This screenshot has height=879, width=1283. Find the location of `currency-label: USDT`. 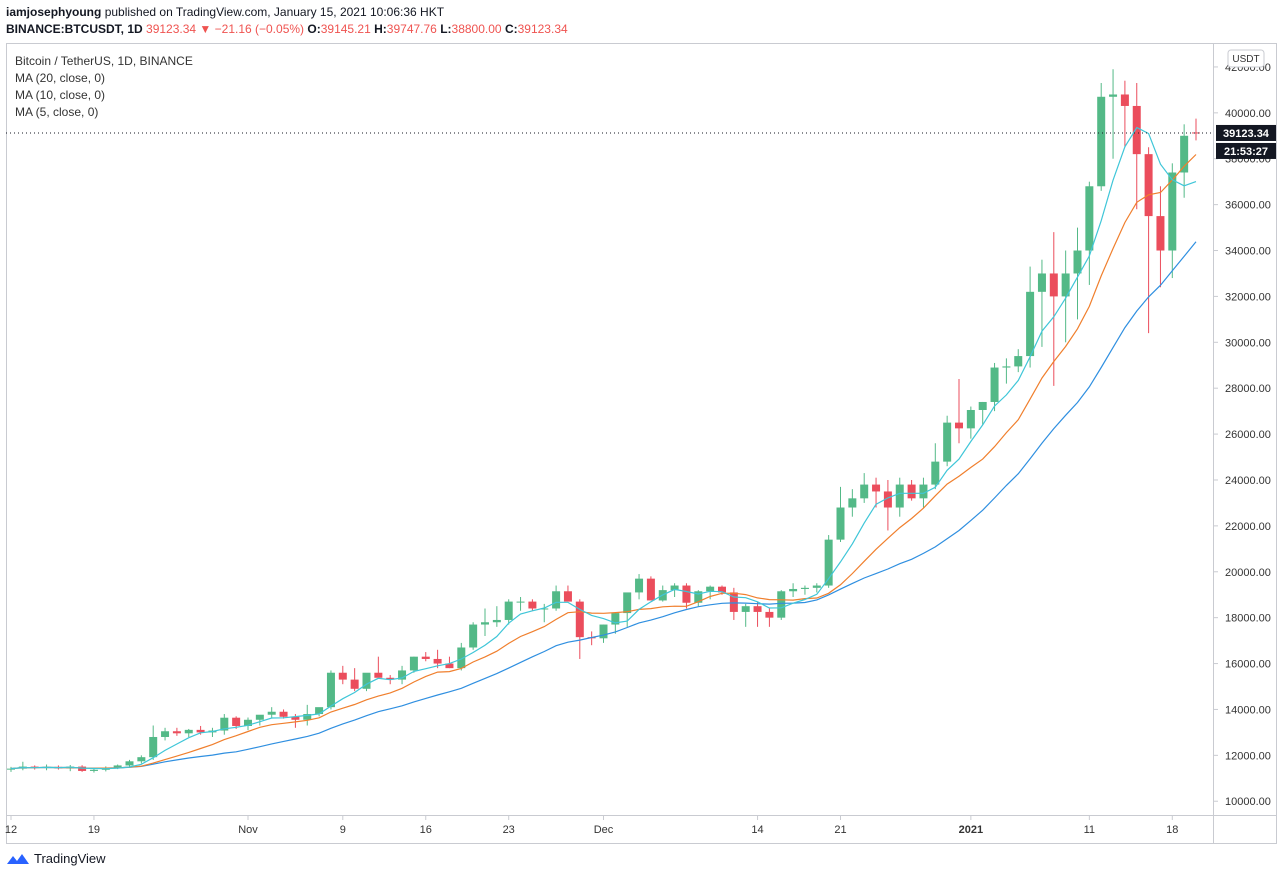

currency-label: USDT is located at coordinates (1245, 59).